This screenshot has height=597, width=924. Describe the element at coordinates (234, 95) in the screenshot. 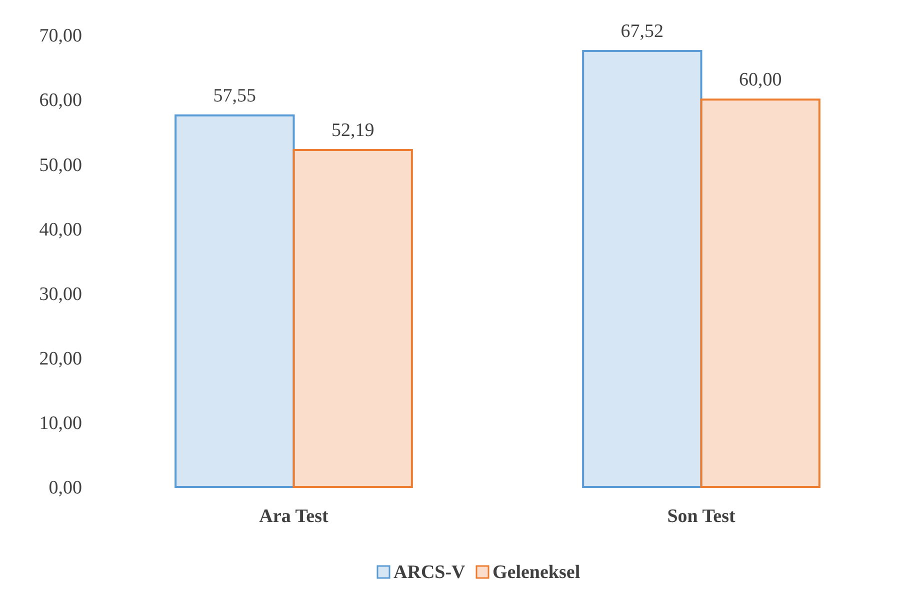

I see `data-label: 57,55` at that location.